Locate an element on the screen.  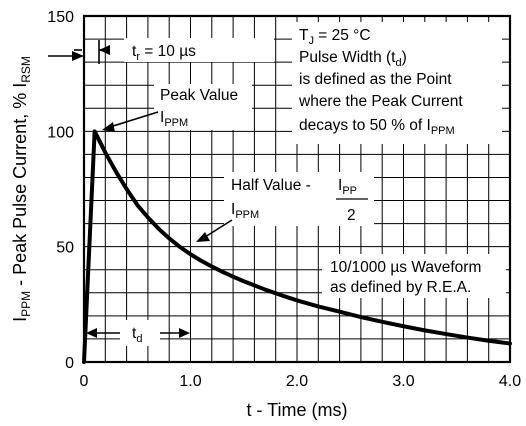
half-pointer-arrow is located at coordinates (214, 230).